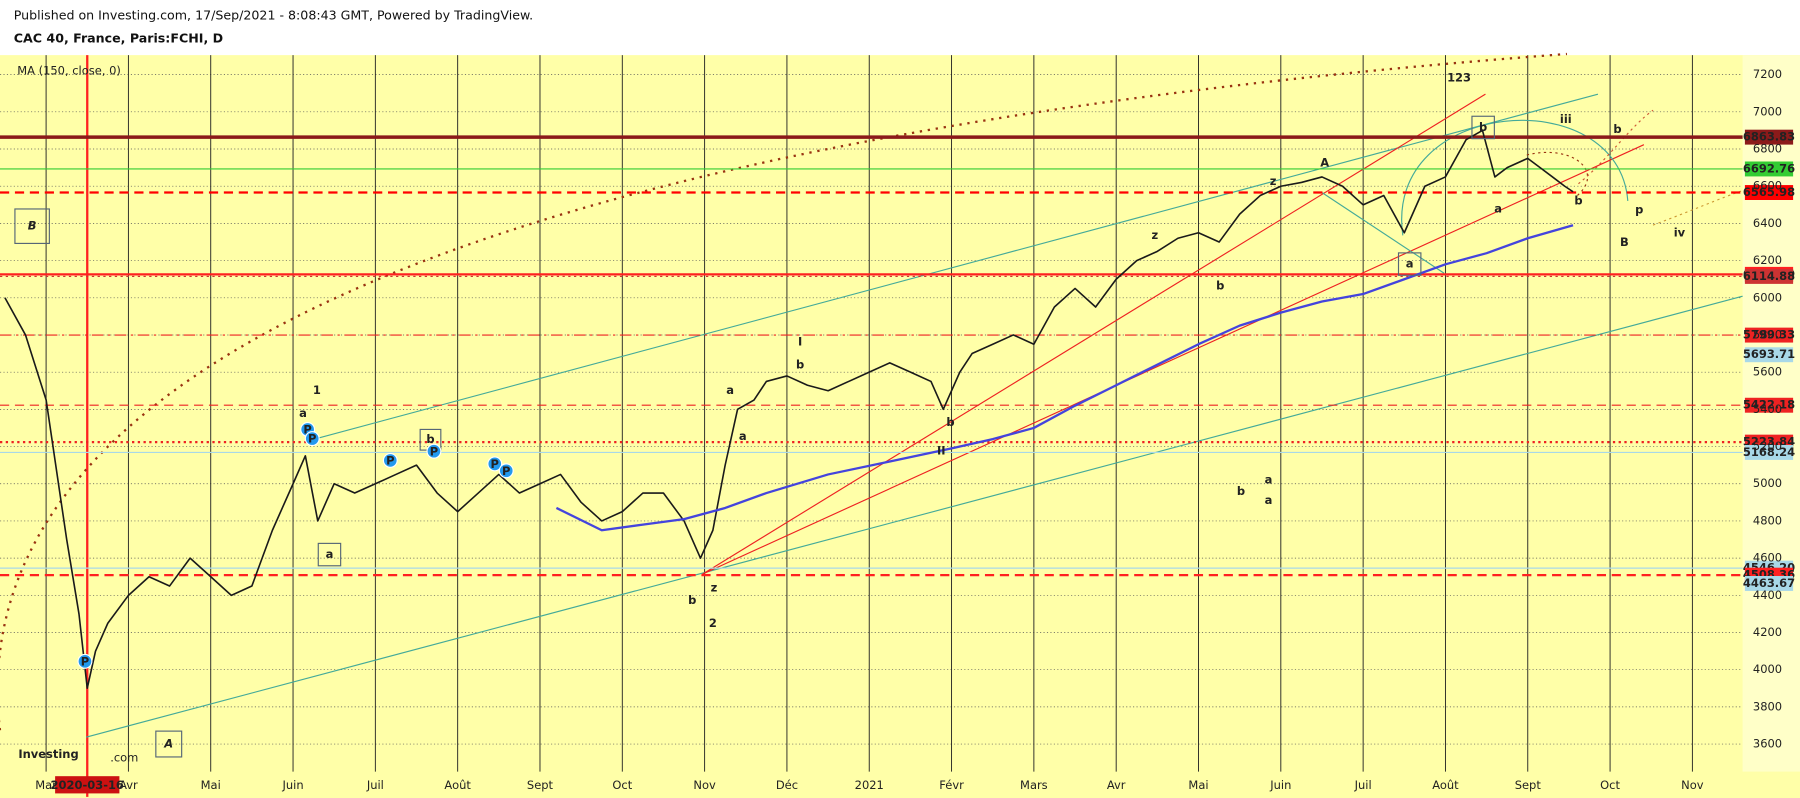 This screenshot has height=798, width=1800. Describe the element at coordinates (1767, 149) in the screenshot. I see `y-tick-label: 6800` at that location.